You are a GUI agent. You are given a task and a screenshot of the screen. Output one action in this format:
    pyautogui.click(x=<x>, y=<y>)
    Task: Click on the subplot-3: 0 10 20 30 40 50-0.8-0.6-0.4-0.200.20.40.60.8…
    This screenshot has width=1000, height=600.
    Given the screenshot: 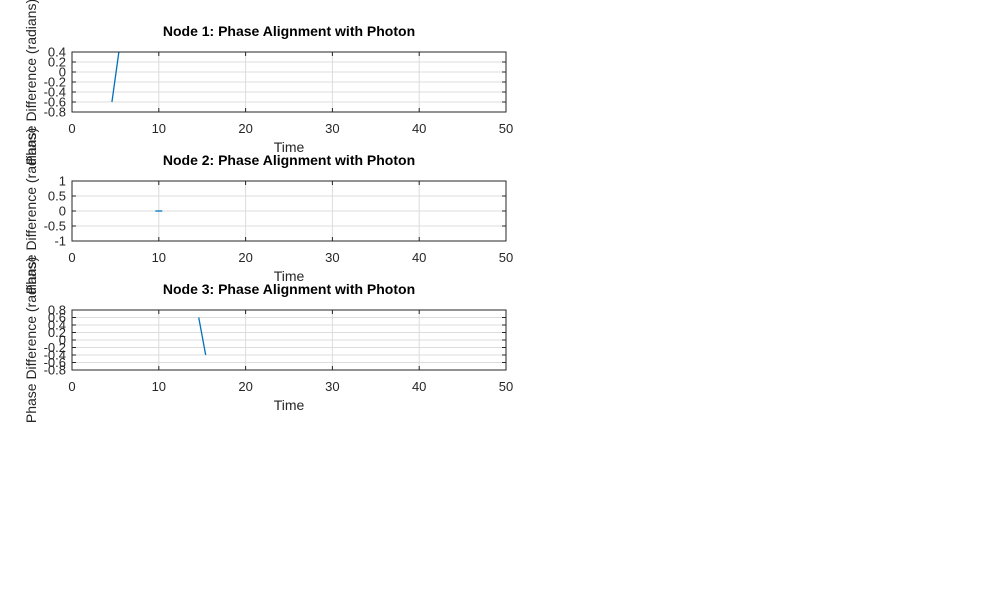 What is the action you would take?
    pyautogui.click(x=268, y=340)
    